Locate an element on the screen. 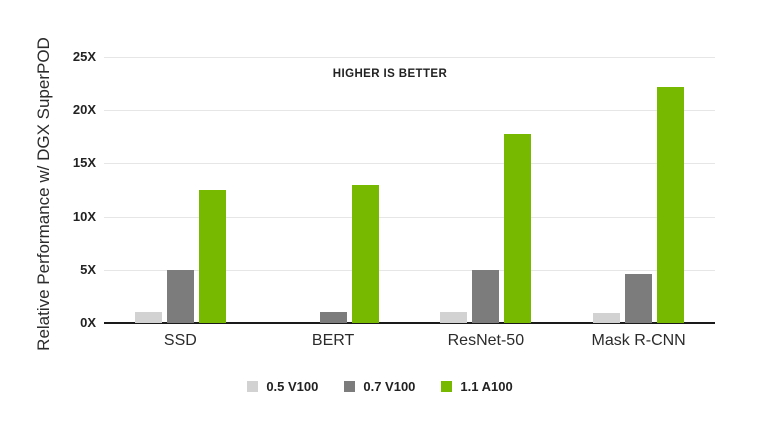 The width and height of the screenshot is (760, 428). legend-item: 1.1 A100 is located at coordinates (477, 386).